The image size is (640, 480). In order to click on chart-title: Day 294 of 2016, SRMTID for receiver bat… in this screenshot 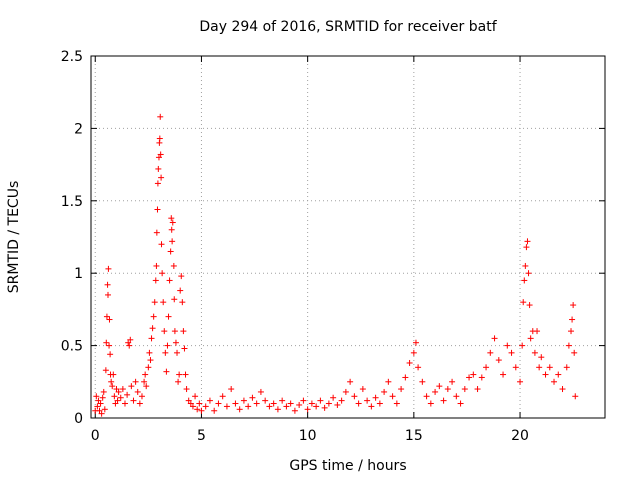, I will do `click(348, 27)`.